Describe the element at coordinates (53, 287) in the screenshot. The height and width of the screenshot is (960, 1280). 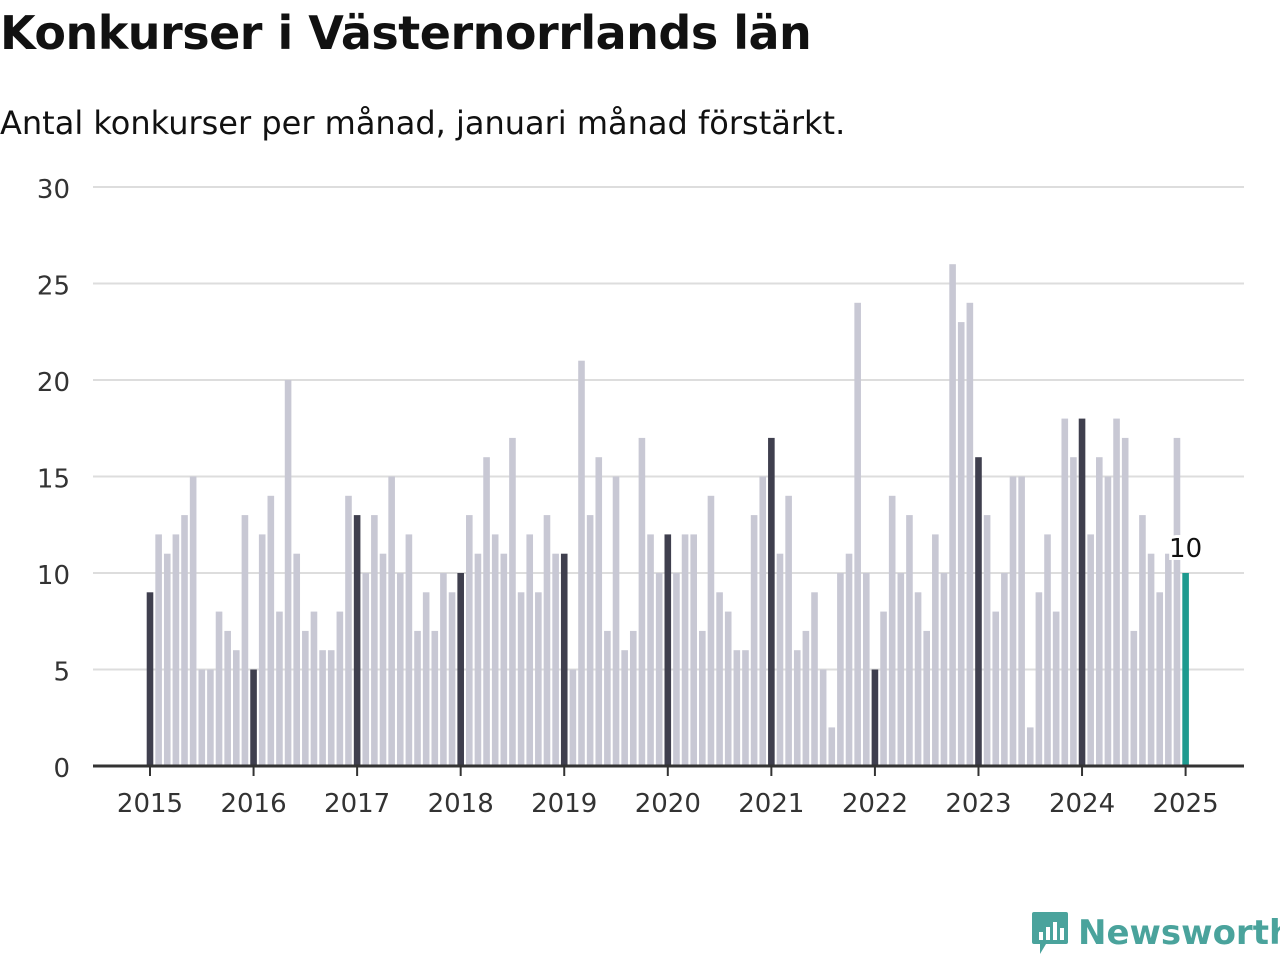
I see `y-tick-label: 25` at that location.